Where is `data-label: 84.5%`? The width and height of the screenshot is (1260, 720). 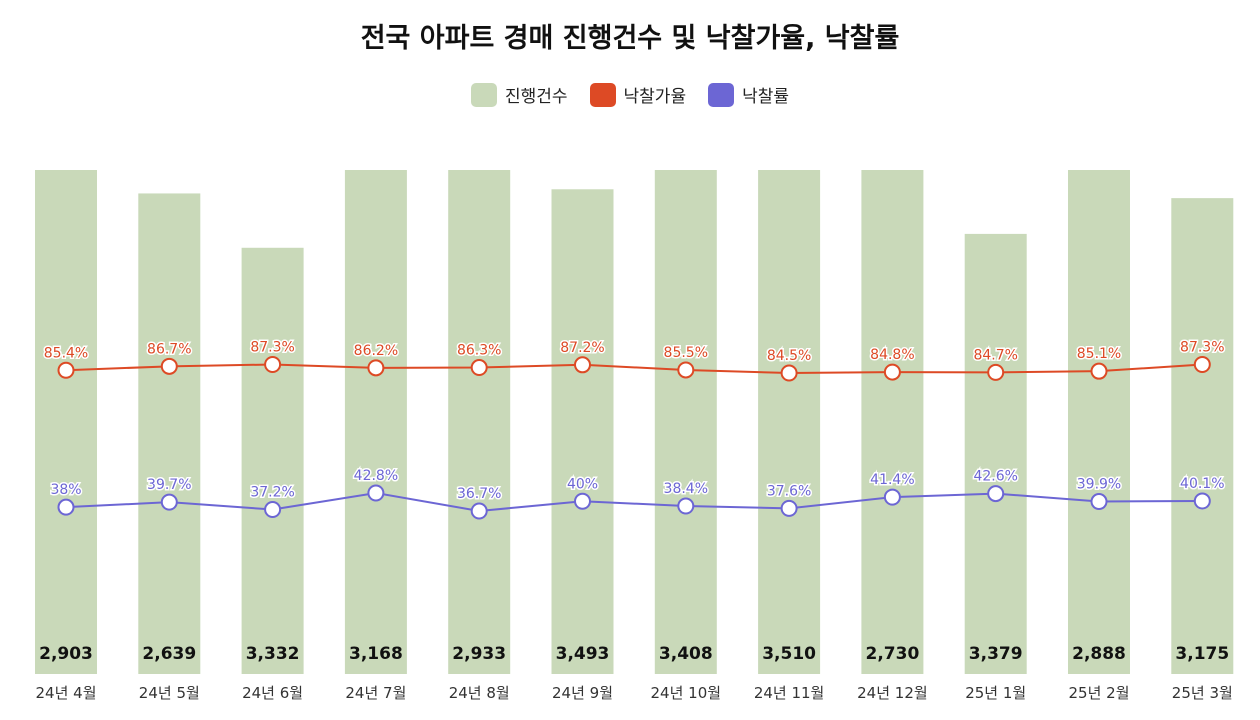
data-label: 84.5% is located at coordinates (789, 356).